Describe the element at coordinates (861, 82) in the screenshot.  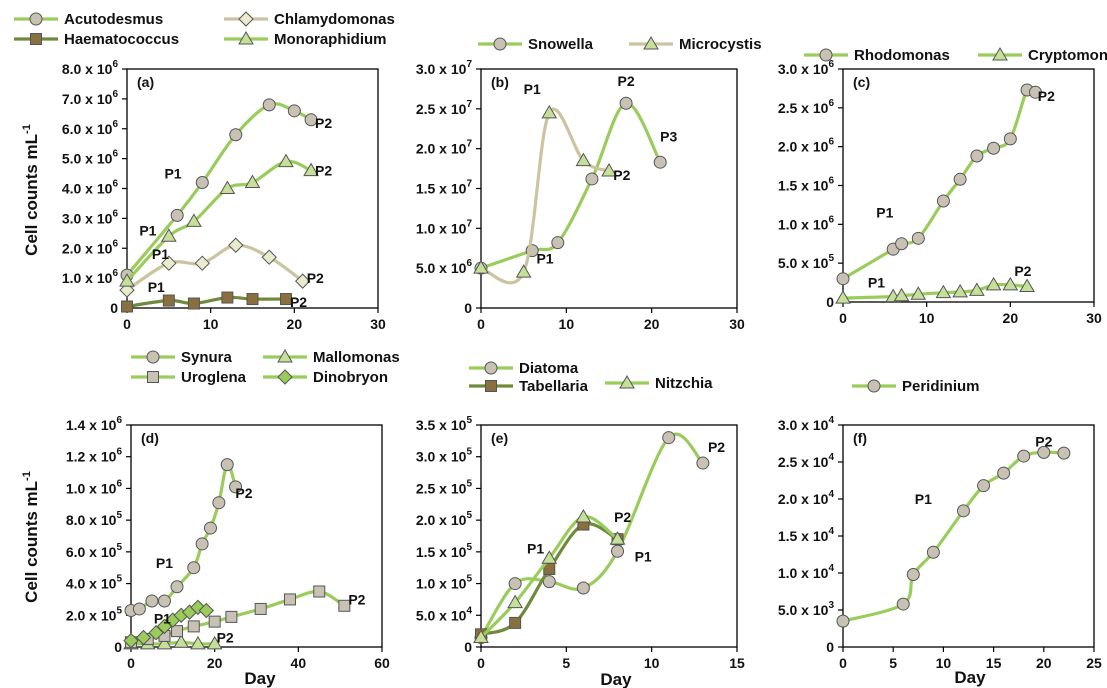
I see `panel-label: (c)` at that location.